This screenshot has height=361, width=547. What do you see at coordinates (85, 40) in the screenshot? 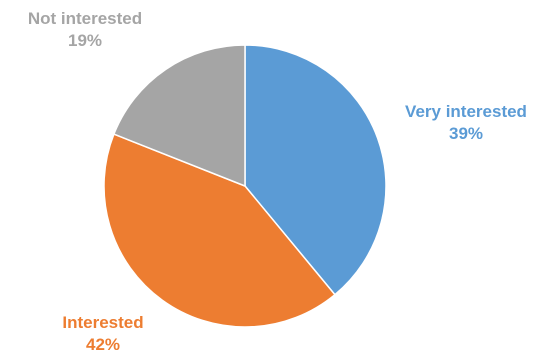
I see `slice-value-label-not-interested: 19%` at bounding box center [85, 40].